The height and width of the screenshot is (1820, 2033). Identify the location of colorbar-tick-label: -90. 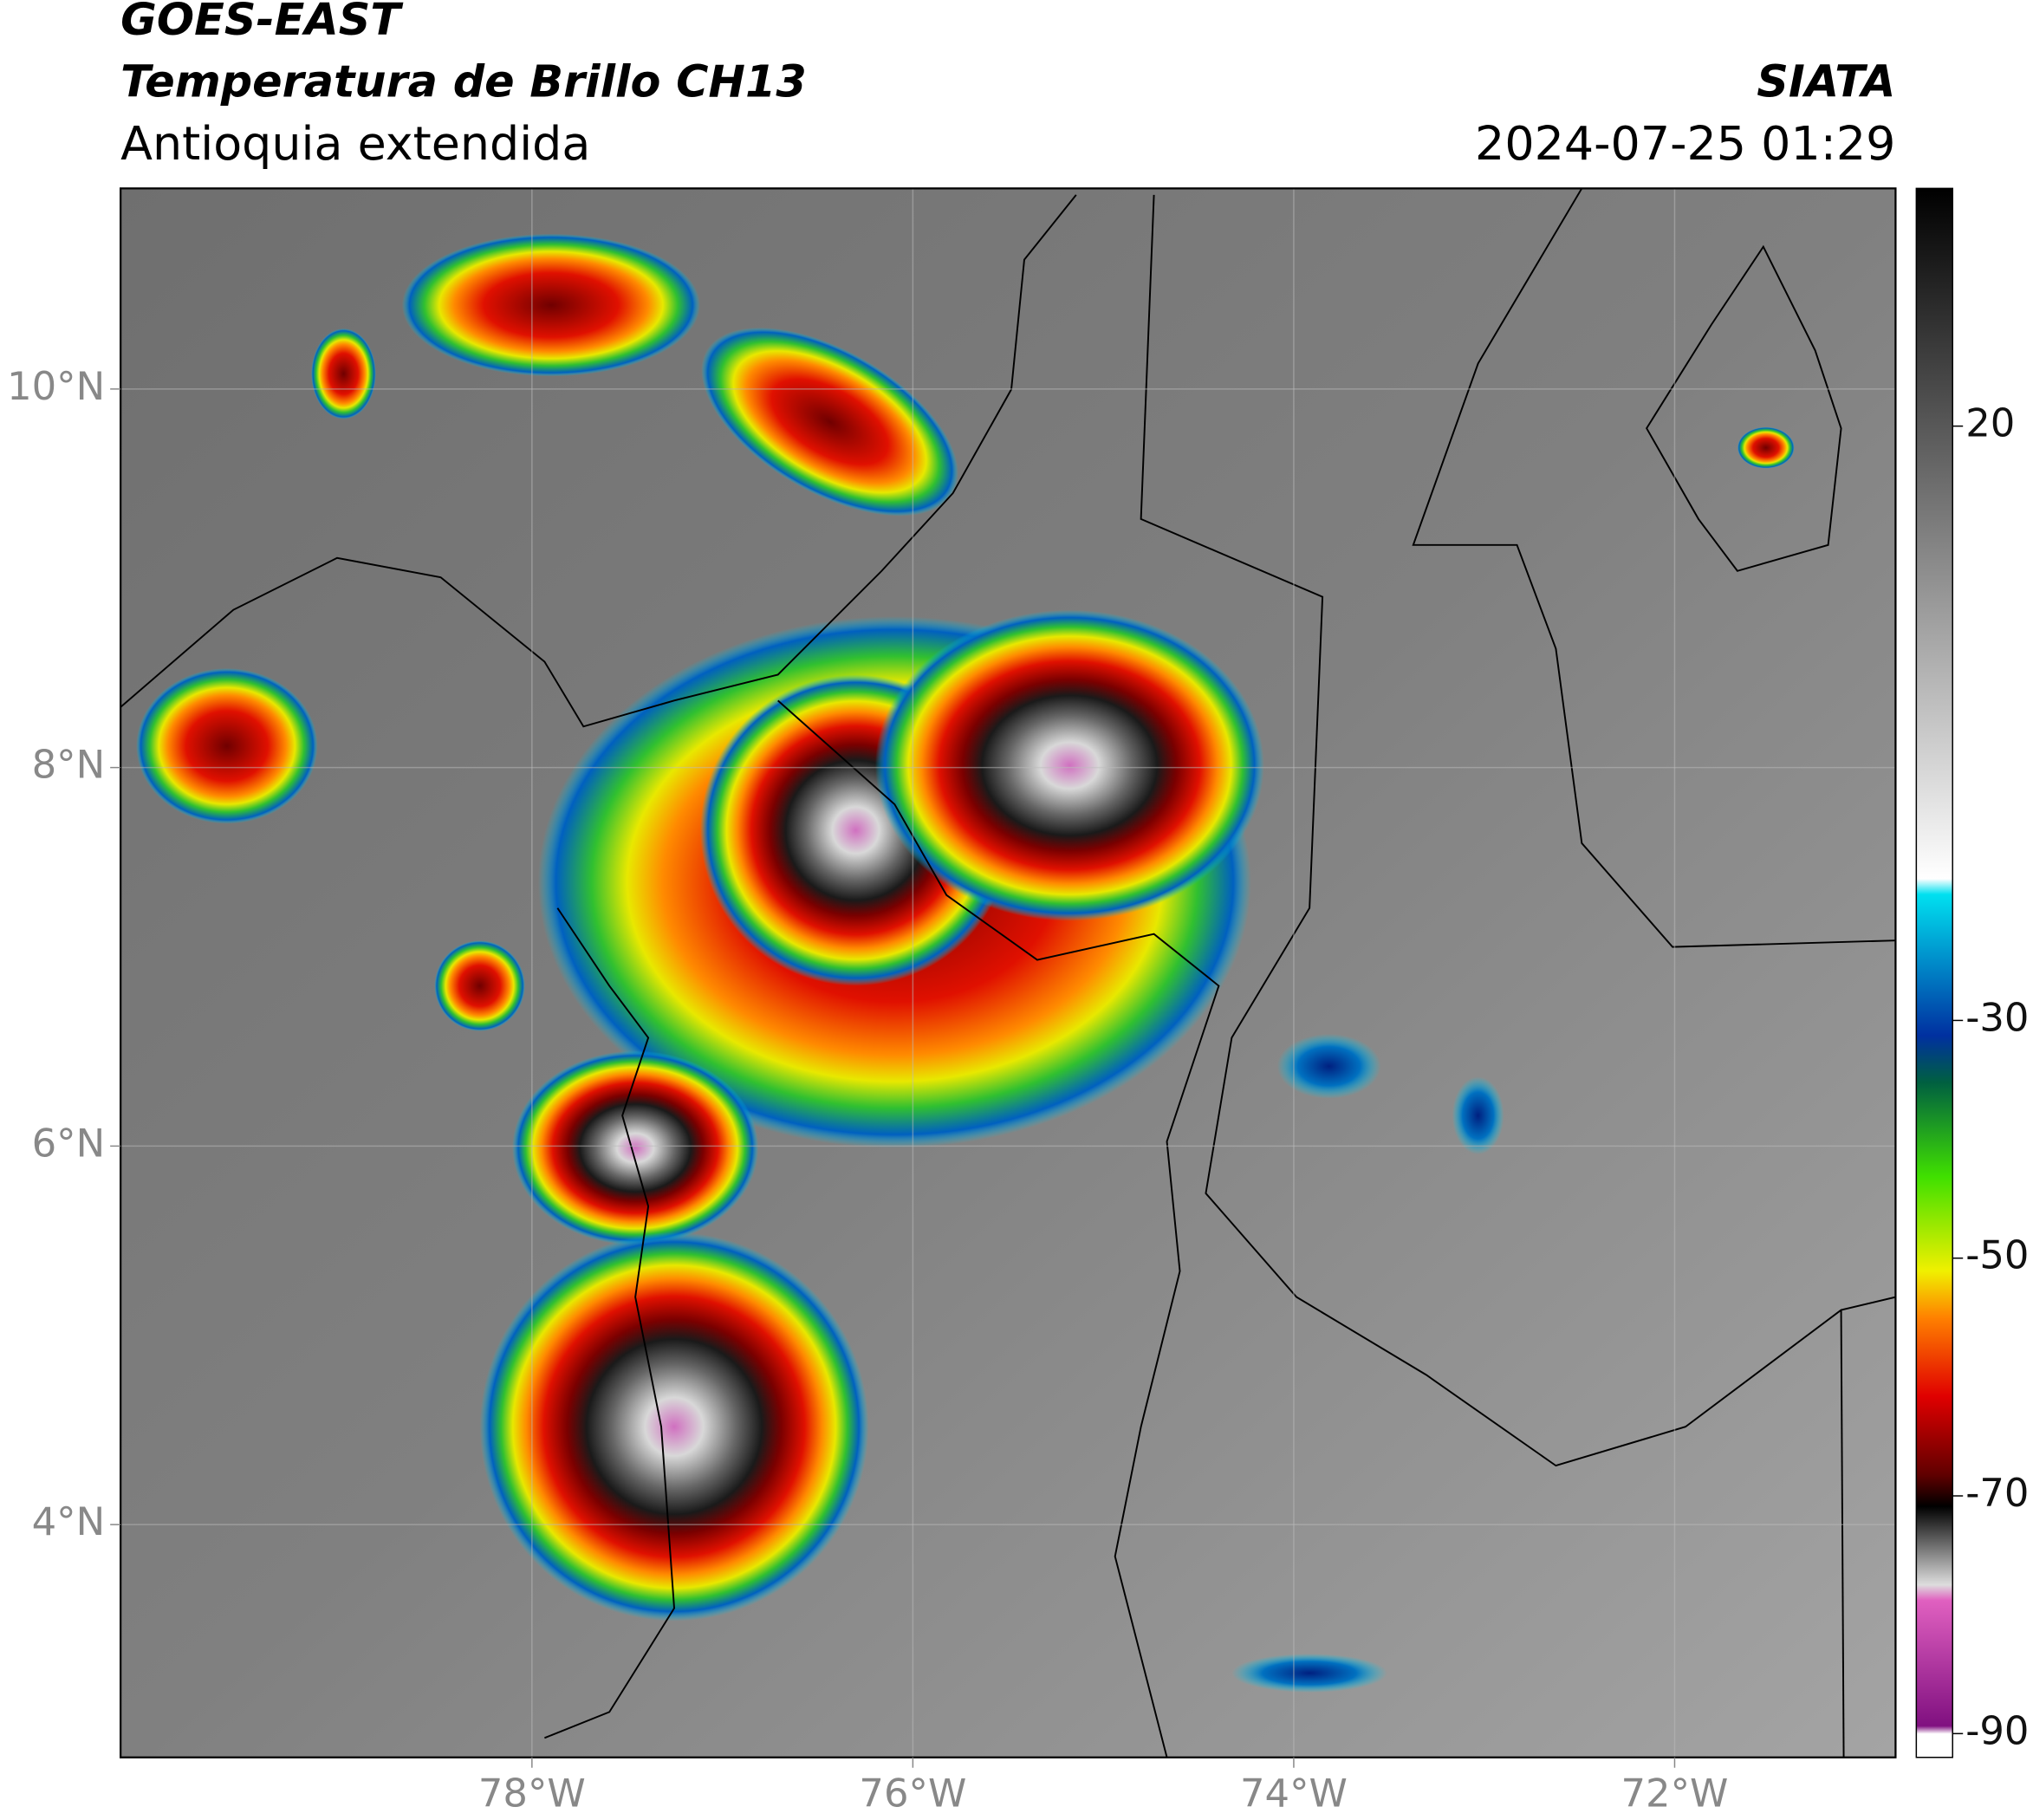
(1997, 1730).